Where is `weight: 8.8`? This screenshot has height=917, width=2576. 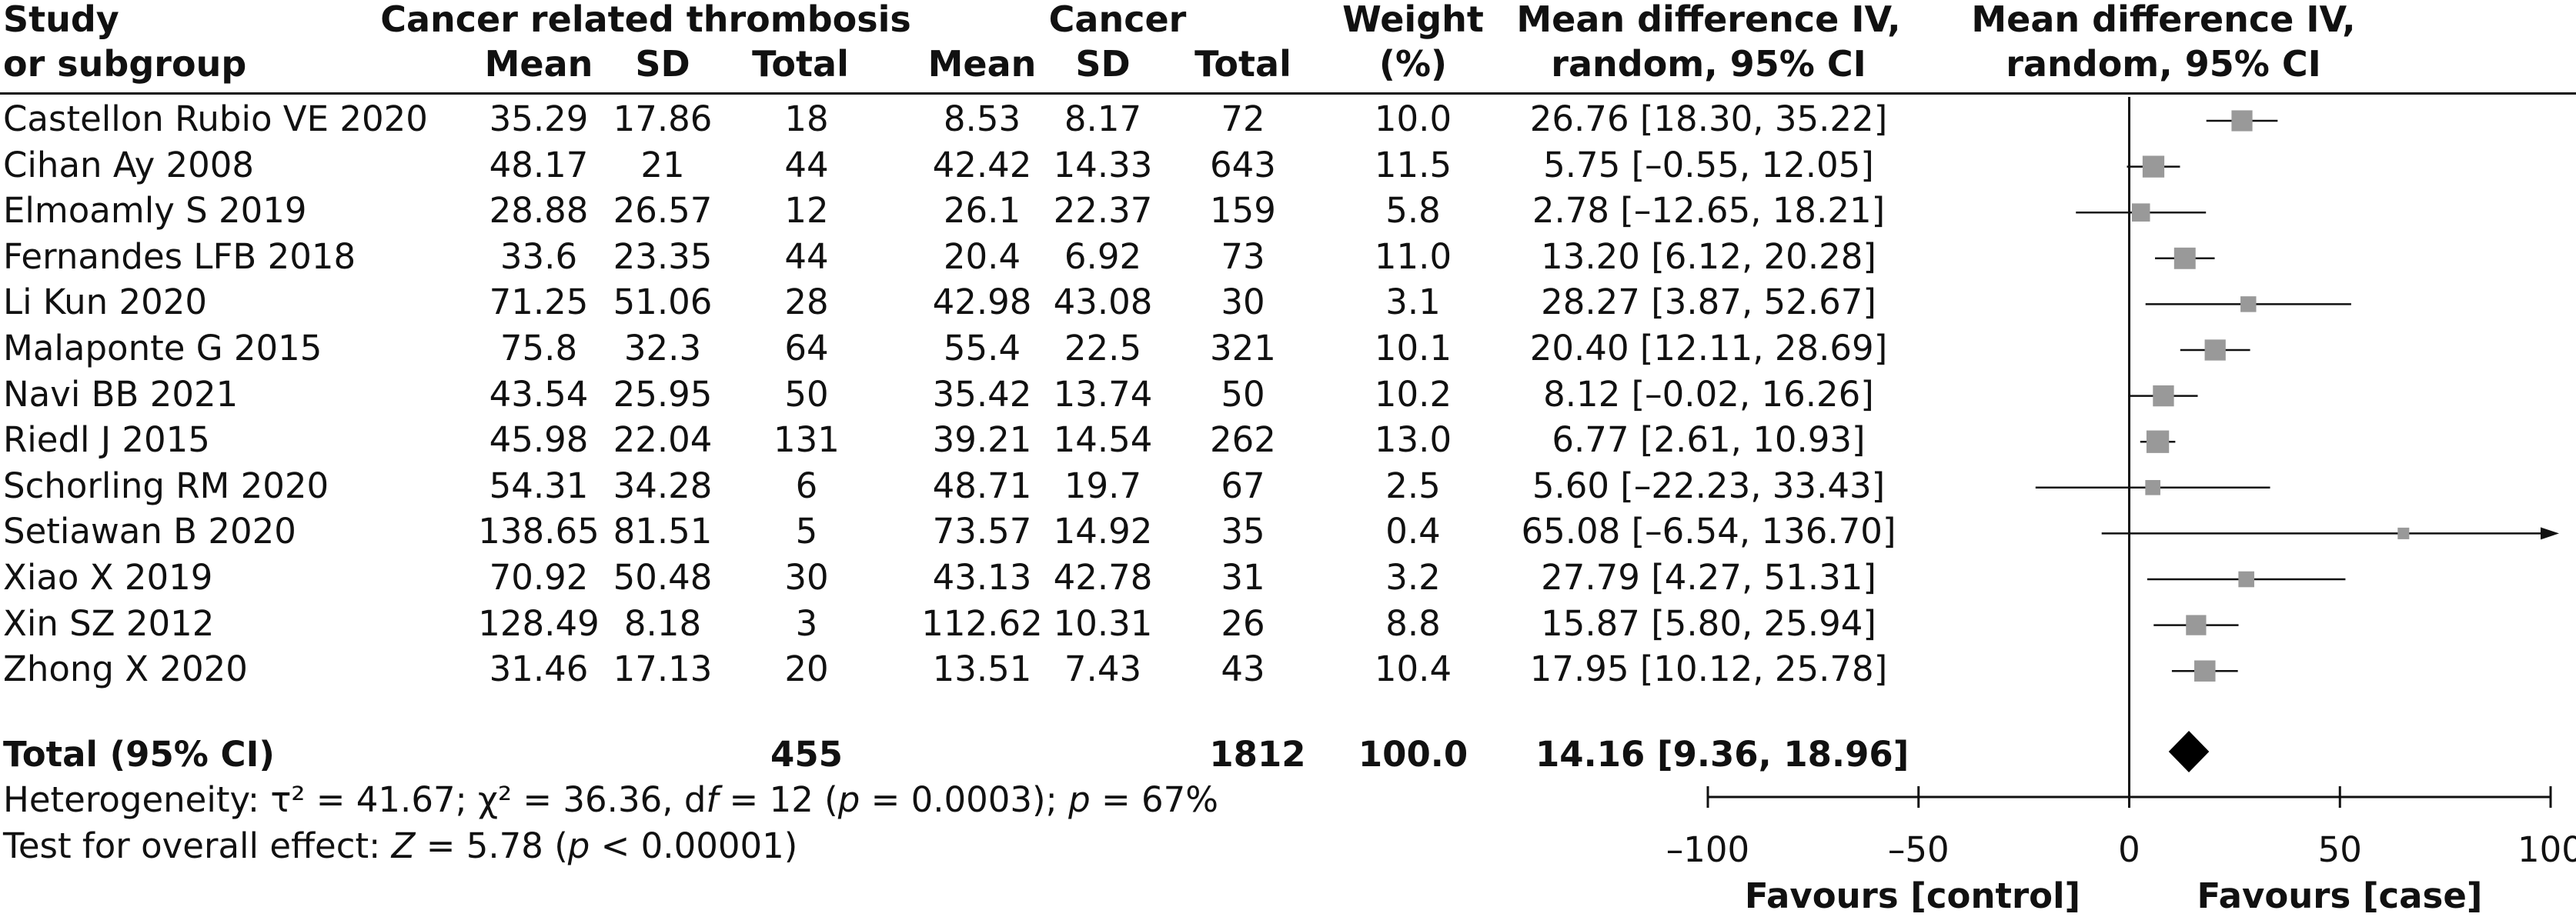
weight: 8.8 is located at coordinates (1413, 623).